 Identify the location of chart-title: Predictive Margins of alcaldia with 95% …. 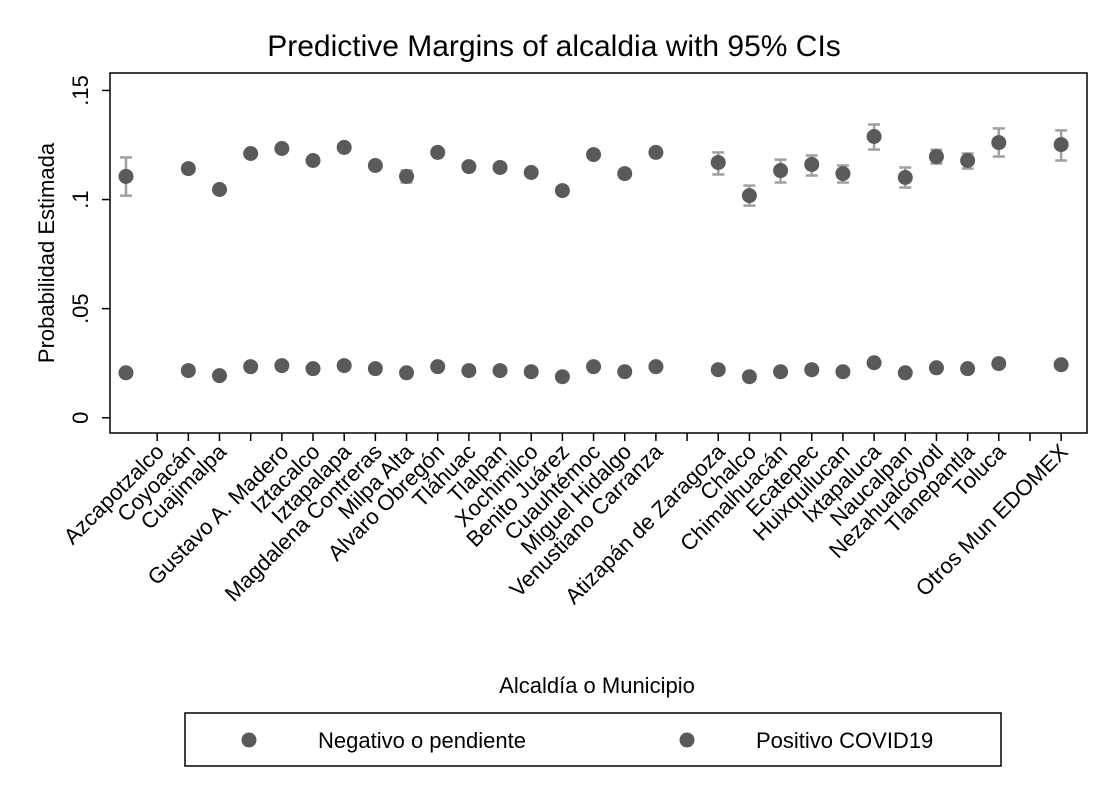
(554, 46).